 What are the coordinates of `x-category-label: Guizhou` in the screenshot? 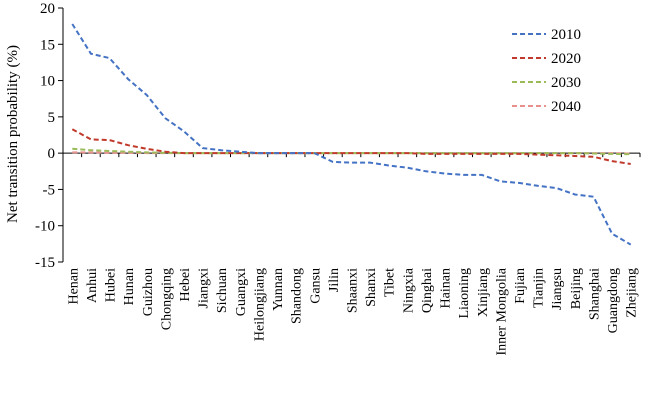 It's located at (148, 292).